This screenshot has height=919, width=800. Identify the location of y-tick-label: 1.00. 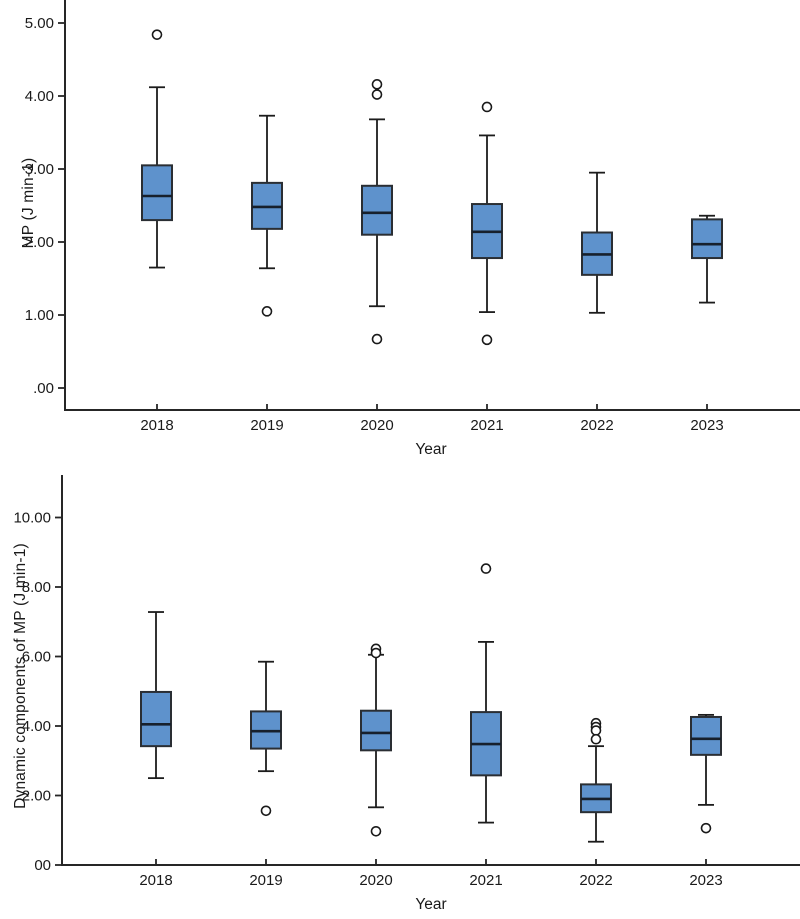
(39, 315).